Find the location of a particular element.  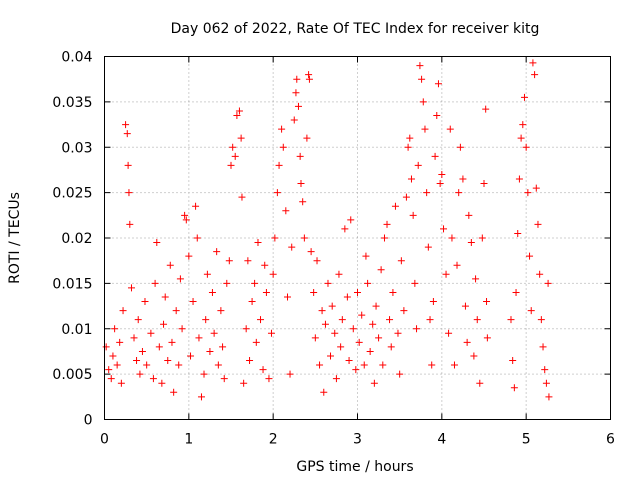

x-tick-label: 4 is located at coordinates (441, 440).